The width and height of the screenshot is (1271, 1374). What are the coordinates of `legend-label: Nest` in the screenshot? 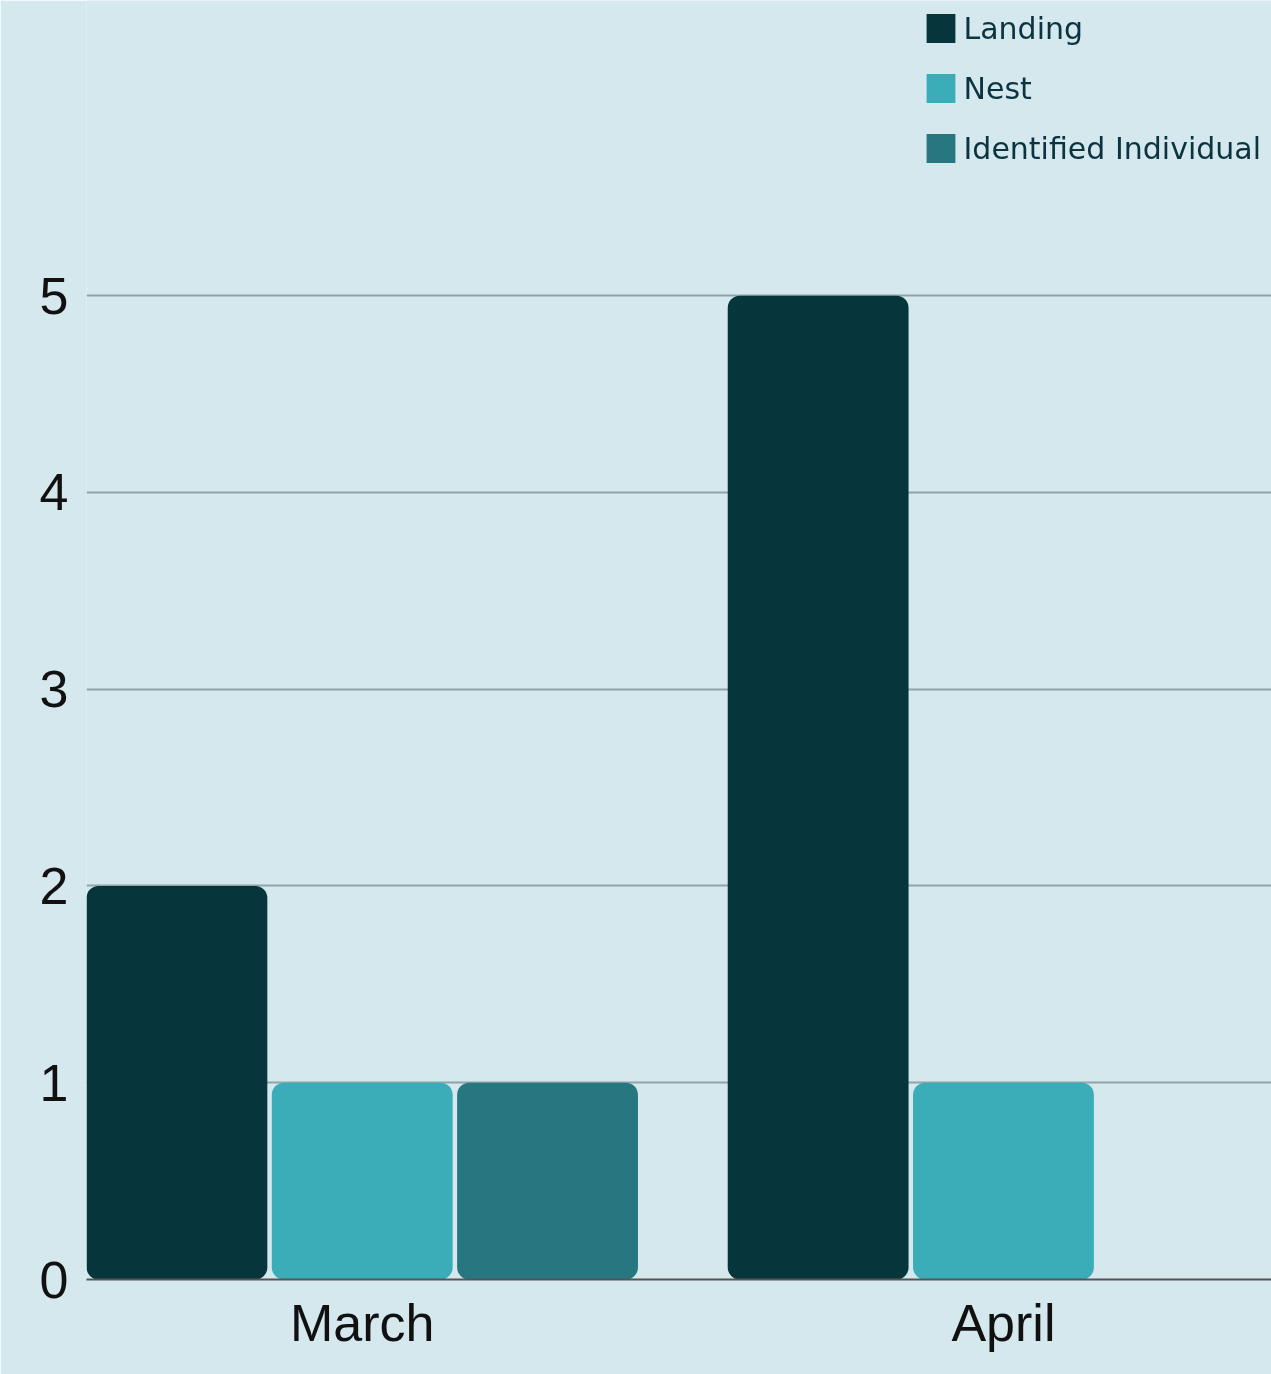 It's located at (997, 88).